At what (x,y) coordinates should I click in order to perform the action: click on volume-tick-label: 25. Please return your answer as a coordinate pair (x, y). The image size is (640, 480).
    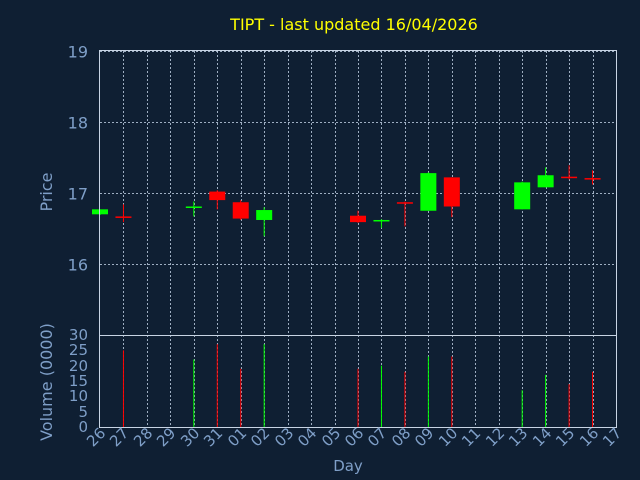
    Looking at the image, I should click on (78, 350).